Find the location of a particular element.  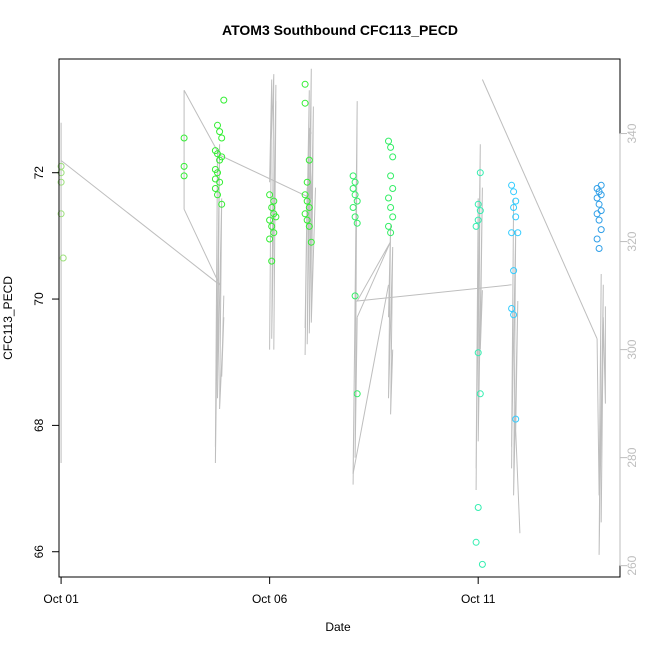

x-tick-label: Oct 01 is located at coordinates (61, 599).